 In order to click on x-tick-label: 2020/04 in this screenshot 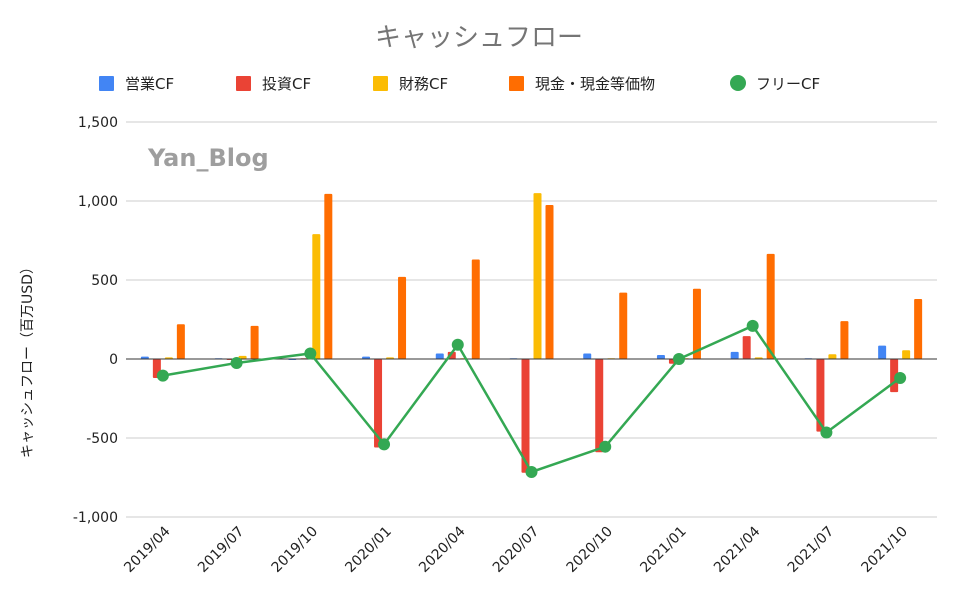, I will do `click(442, 549)`.